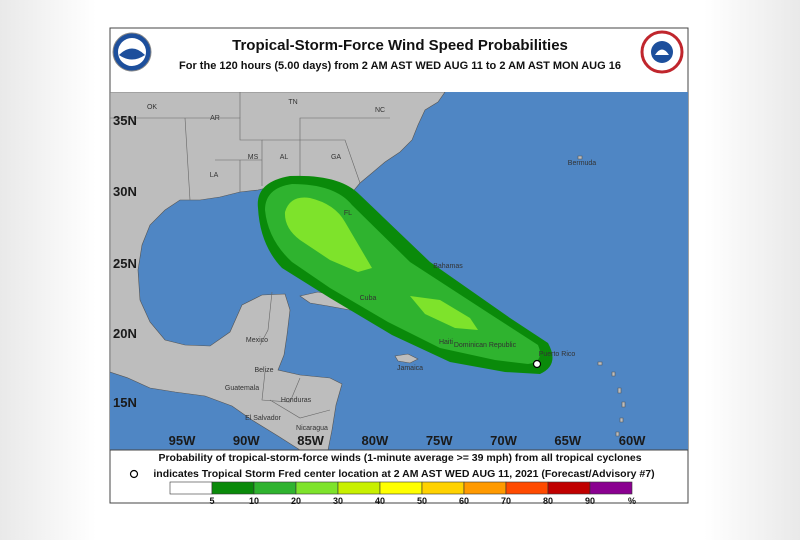  What do you see at coordinates (506, 501) in the screenshot?
I see `legend-label: 70` at bounding box center [506, 501].